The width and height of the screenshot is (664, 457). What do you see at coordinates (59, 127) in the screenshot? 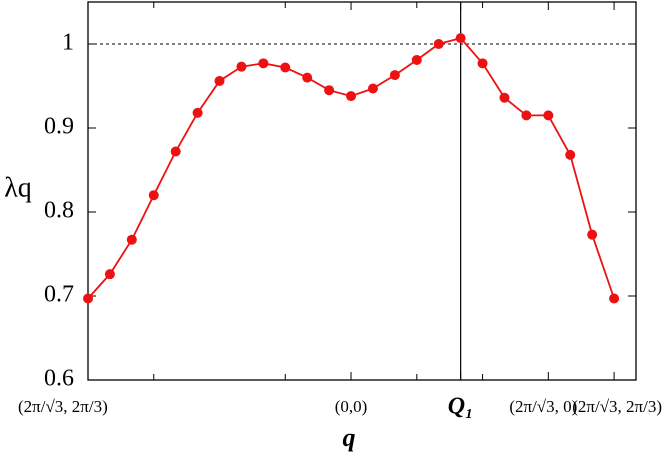
I see `y-tick-label: 0.9` at bounding box center [59, 127].